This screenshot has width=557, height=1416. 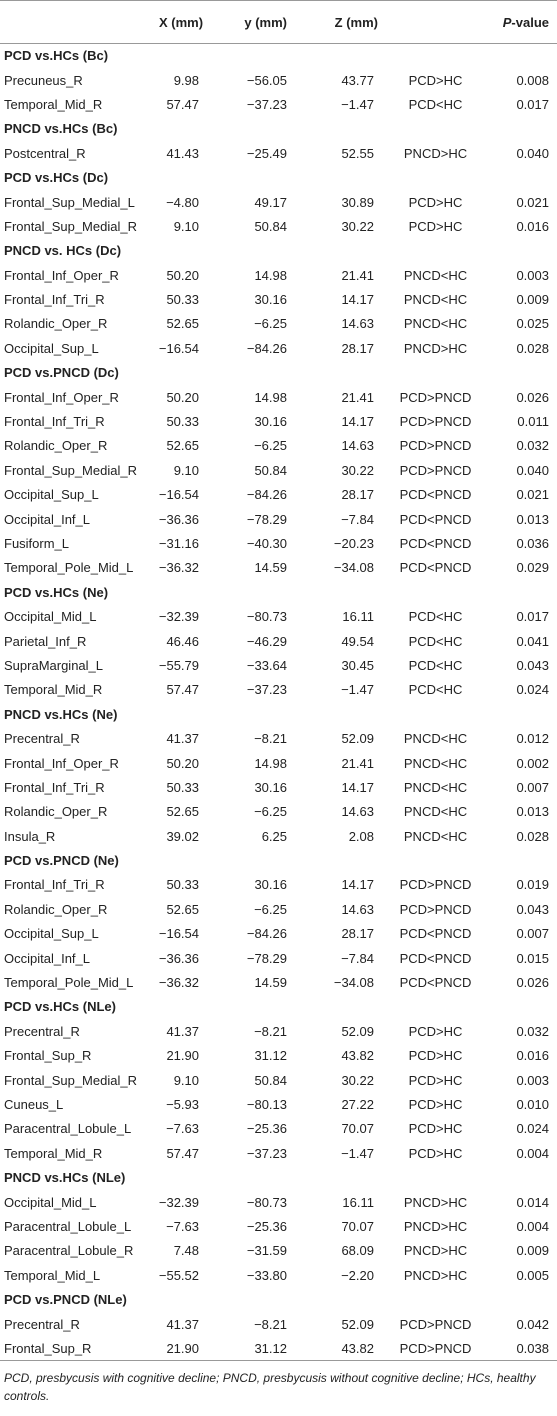 I want to click on x-cell: −36.36, so click(x=178, y=958).